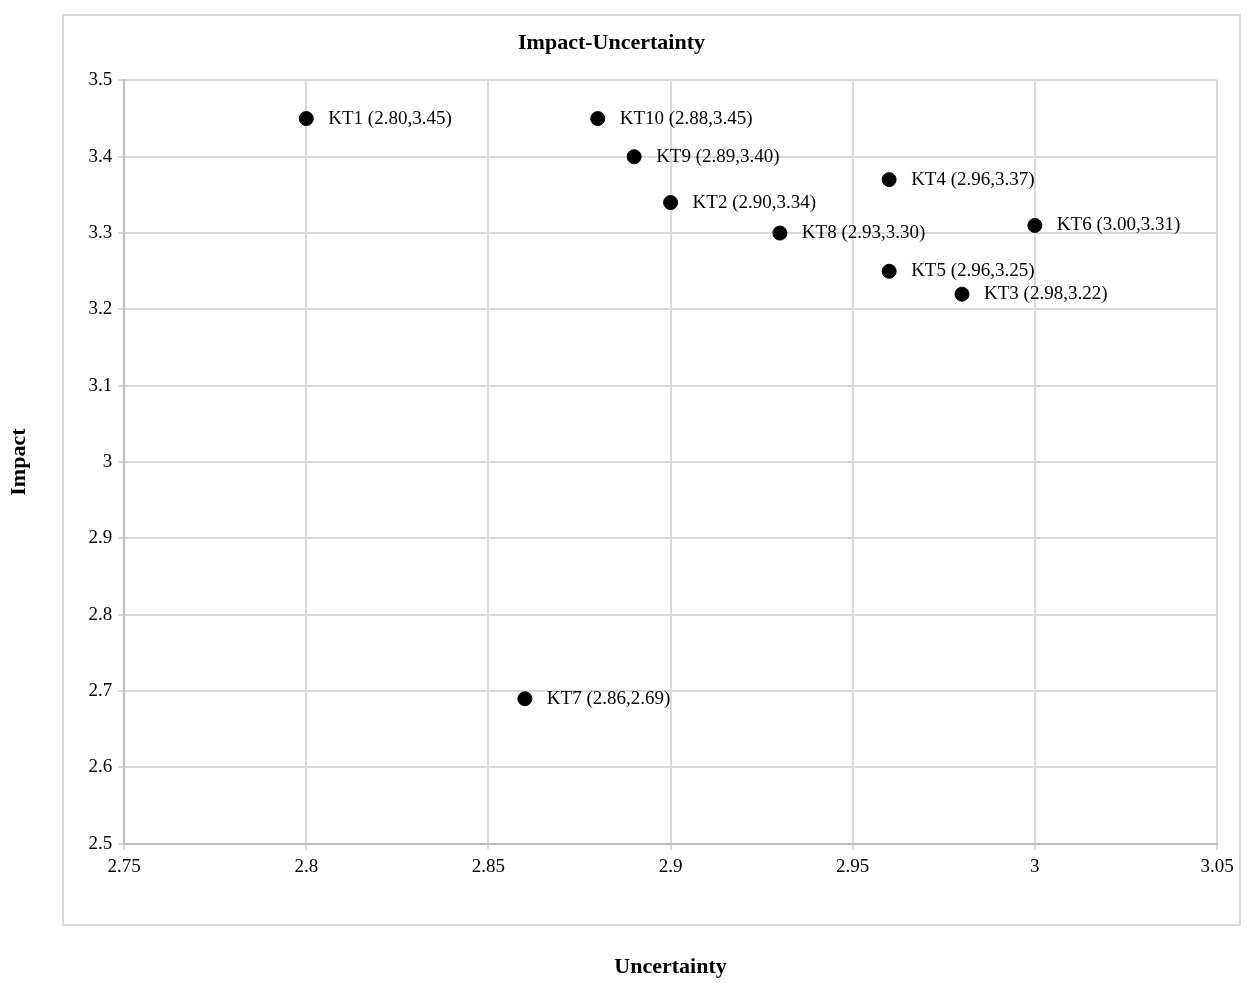  I want to click on y-tick-label: 2.6, so click(100, 766).